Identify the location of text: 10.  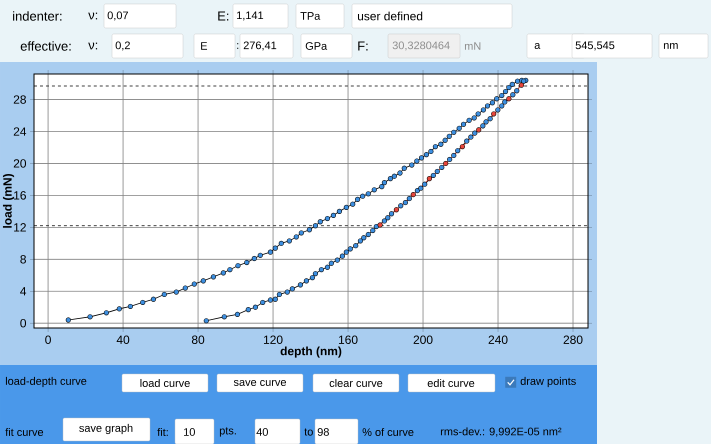
(189, 432).